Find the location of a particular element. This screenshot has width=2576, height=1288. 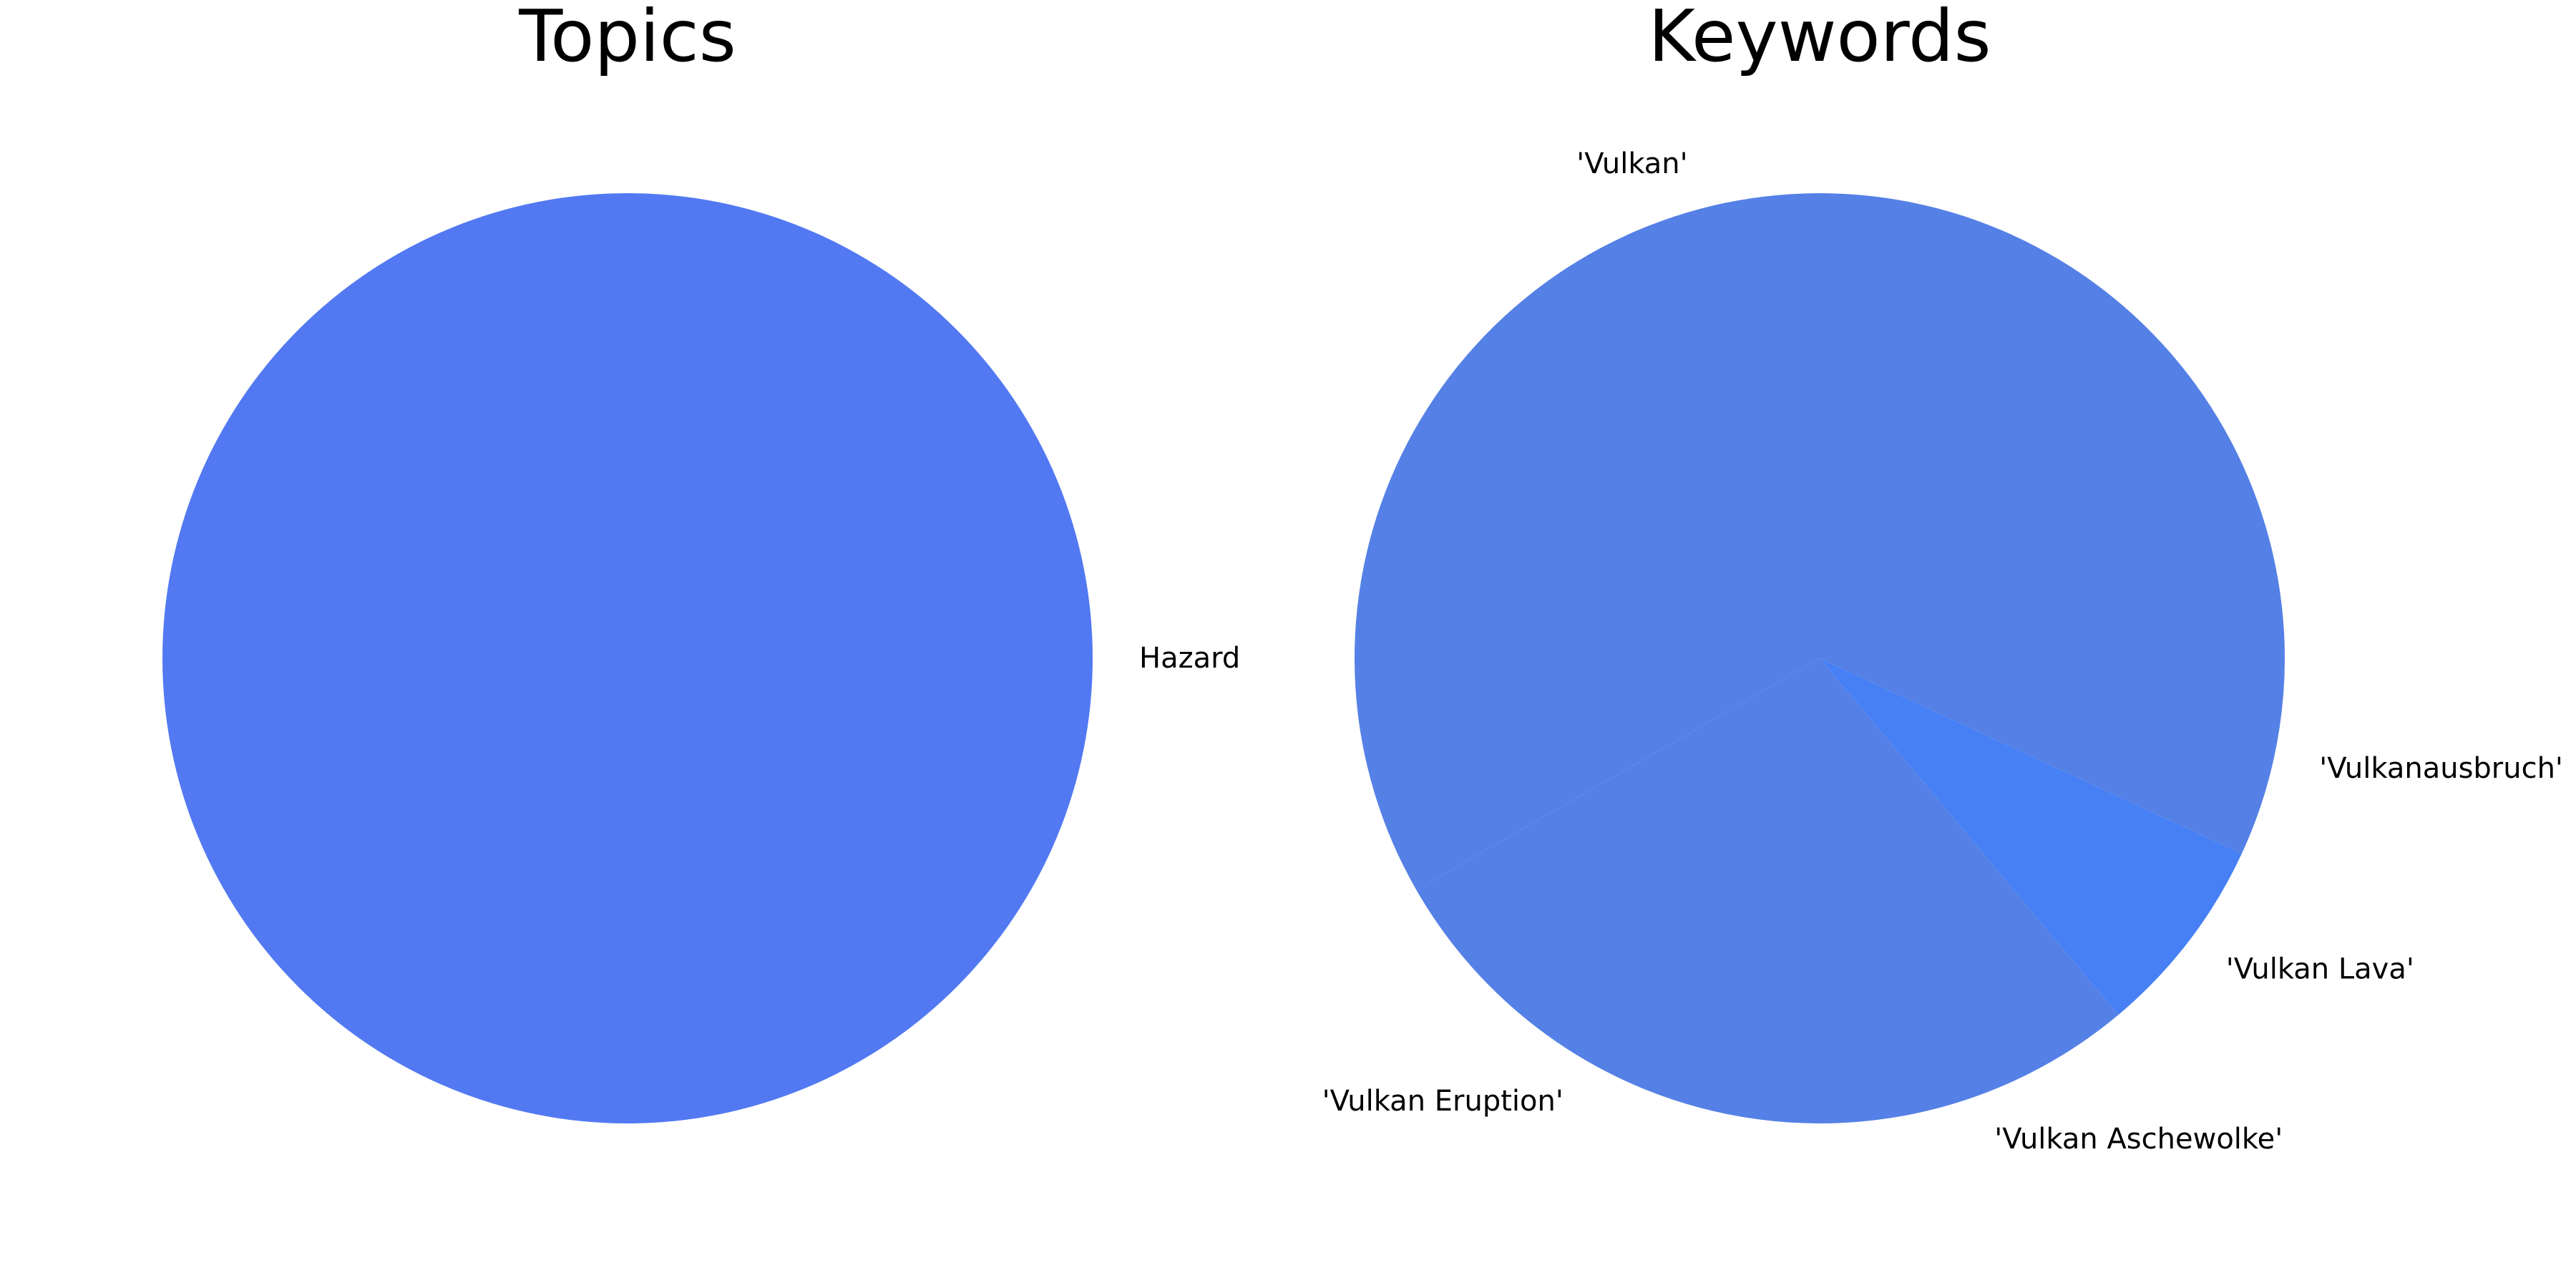

keywords-chart-title: Keywords is located at coordinates (1819, 39).